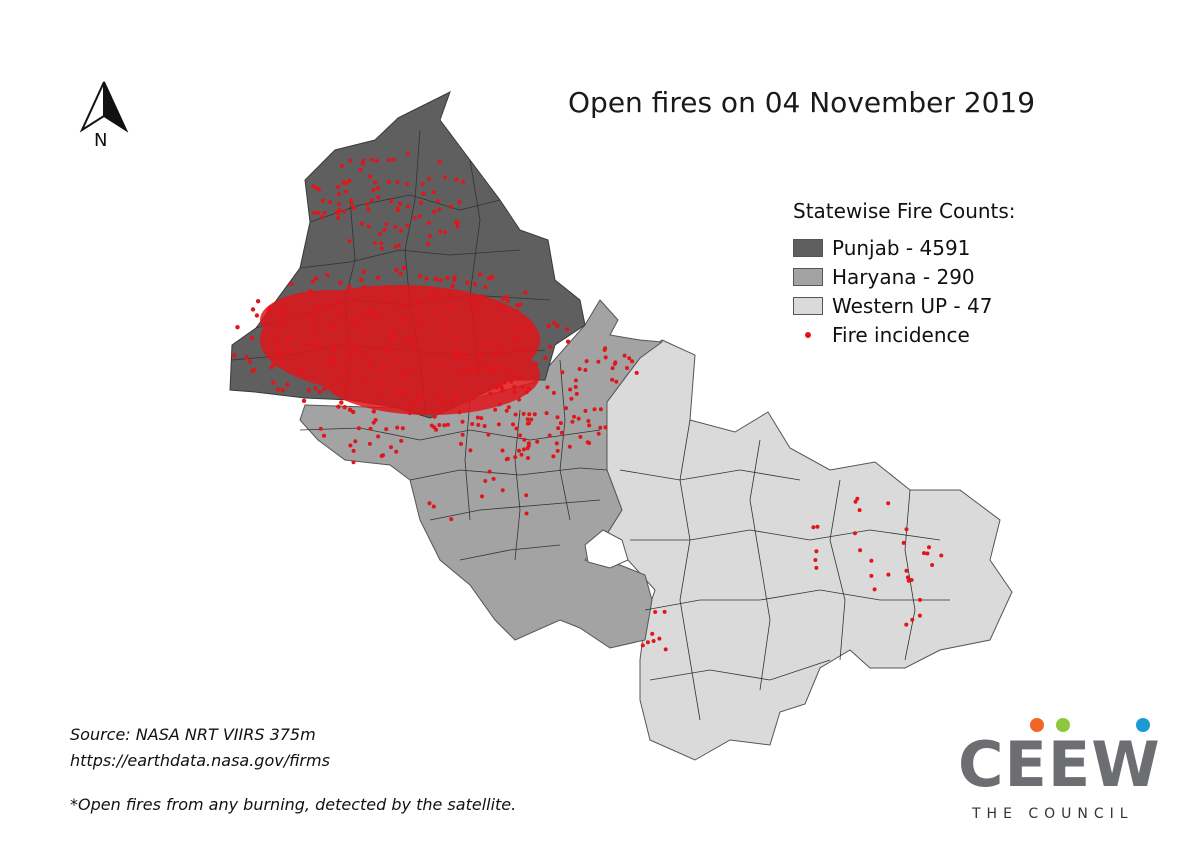 This screenshot has height=849, width=1200. What do you see at coordinates (808, 335) in the screenshot?
I see `legend-fire-dot-icon` at bounding box center [808, 335].